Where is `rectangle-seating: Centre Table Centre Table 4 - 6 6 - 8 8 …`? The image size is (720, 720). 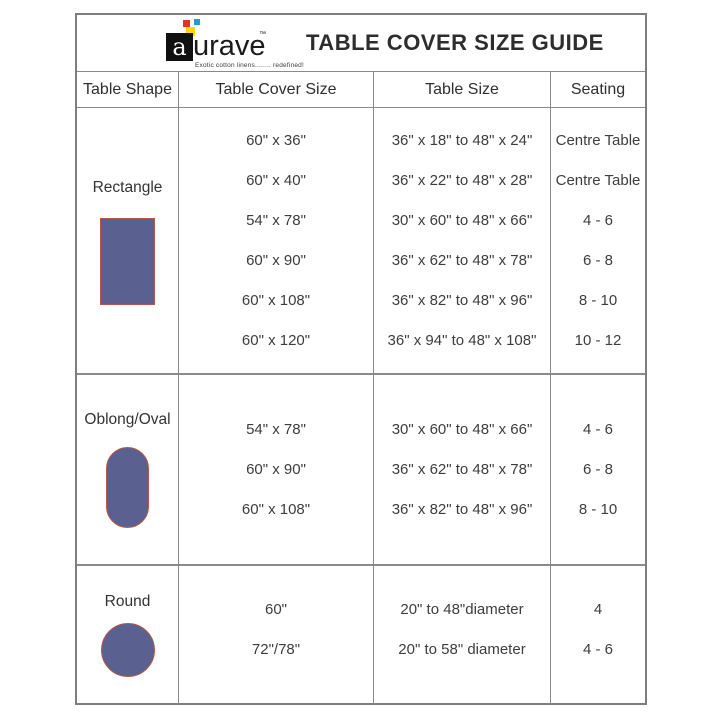 rectangle-seating: Centre Table Centre Table 4 - 6 6 - 8 8 … is located at coordinates (597, 240).